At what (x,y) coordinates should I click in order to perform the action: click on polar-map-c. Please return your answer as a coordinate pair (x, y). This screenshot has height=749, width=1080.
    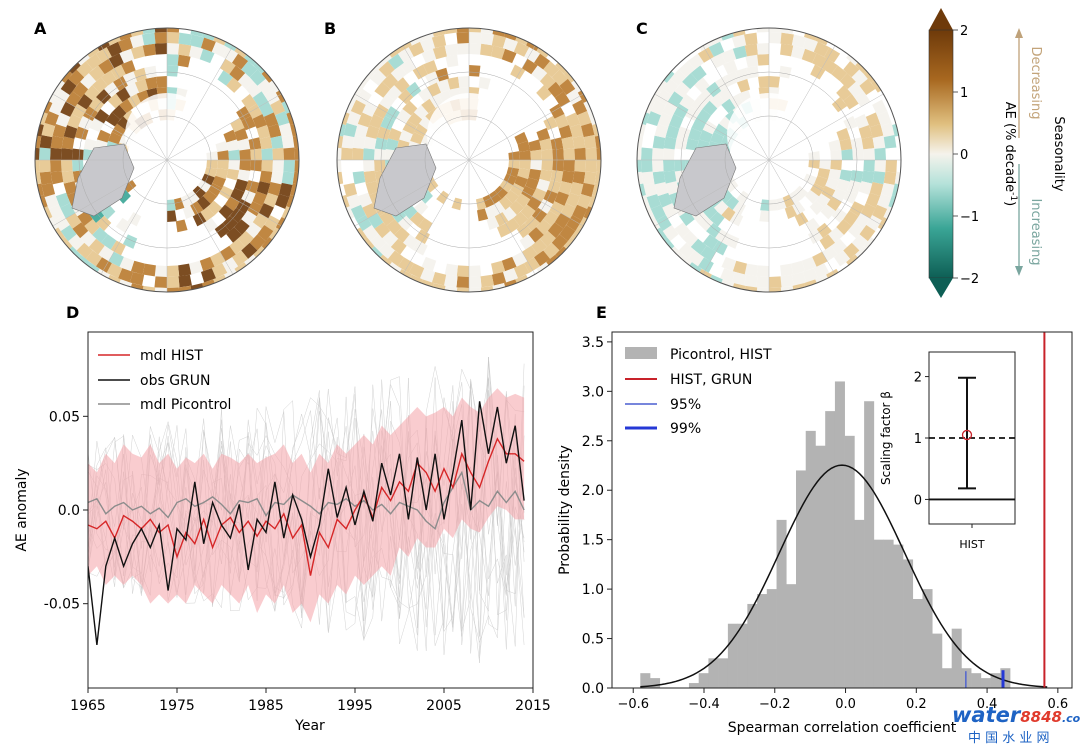
    Looking at the image, I should click on (769, 160).